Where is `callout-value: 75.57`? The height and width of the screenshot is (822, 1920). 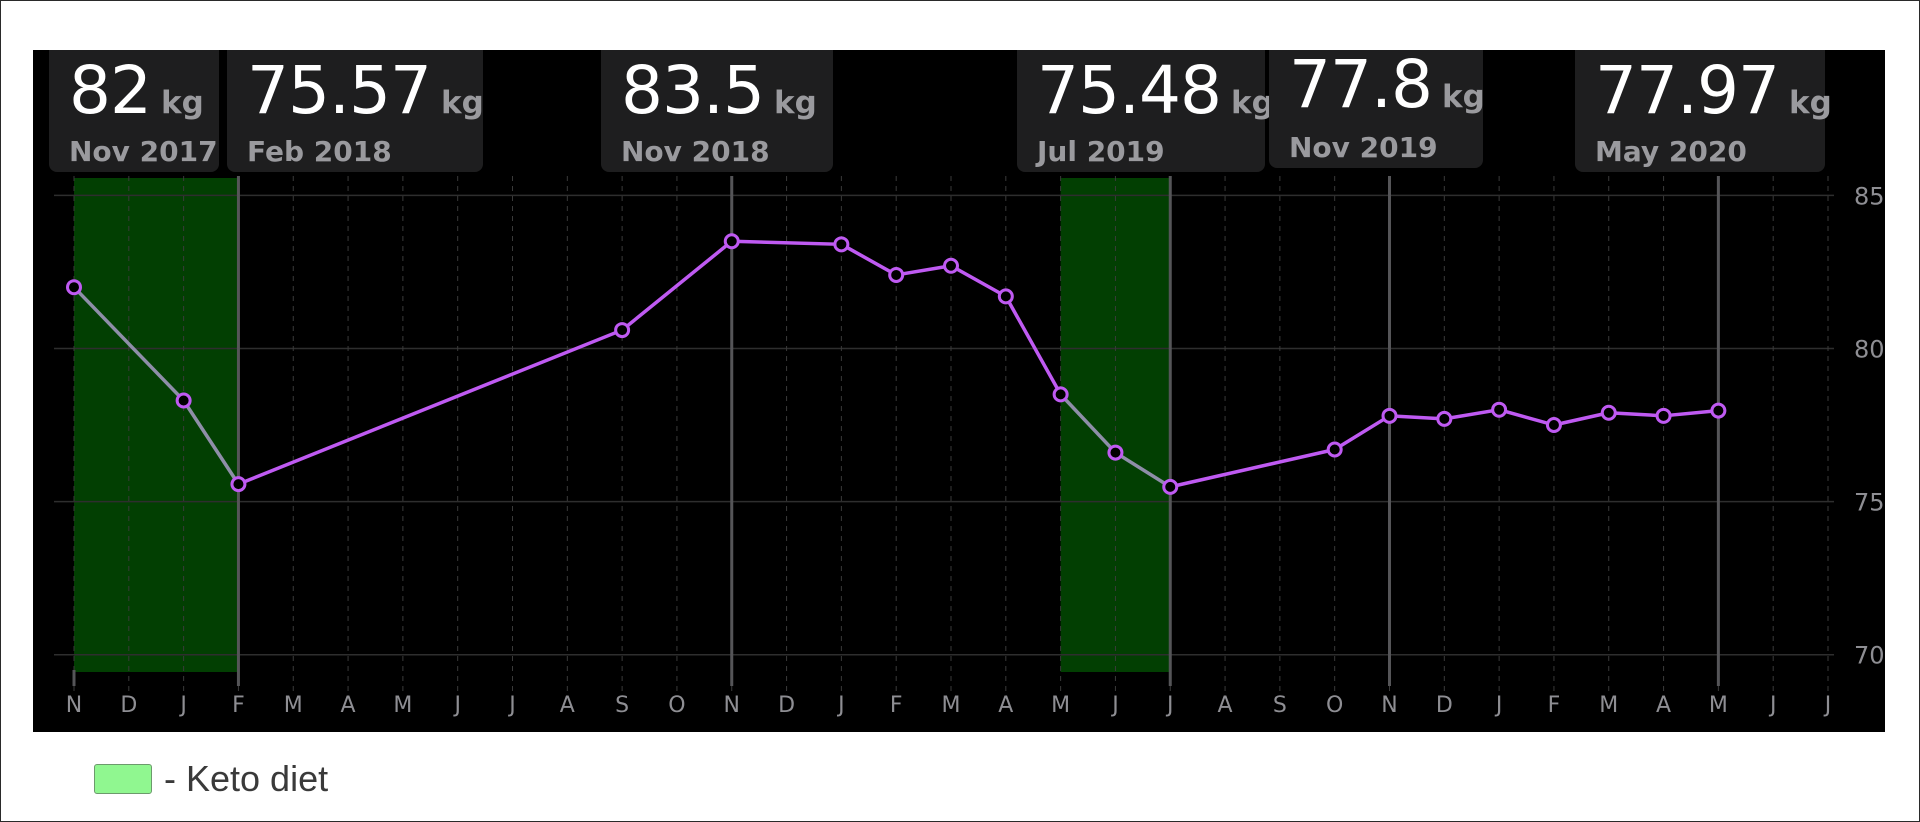 callout-value: 75.57 is located at coordinates (339, 90).